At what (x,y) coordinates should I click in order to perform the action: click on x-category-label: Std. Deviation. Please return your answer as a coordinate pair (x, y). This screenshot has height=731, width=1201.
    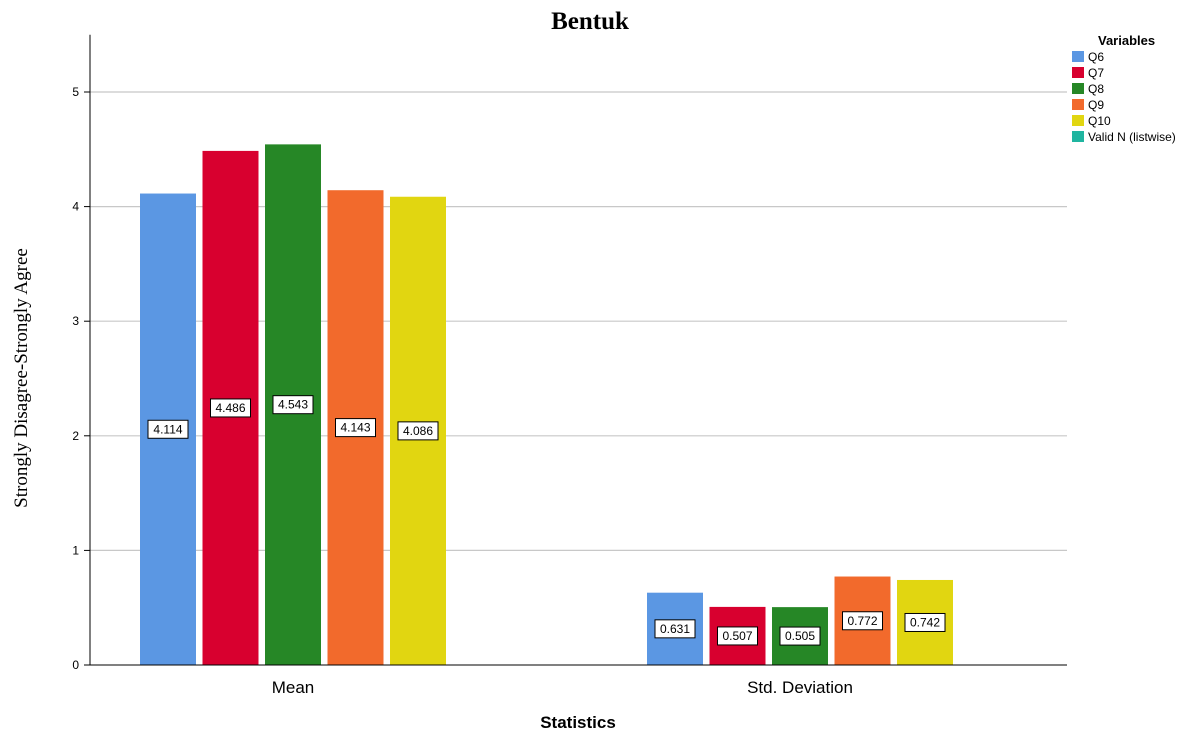
    Looking at the image, I should click on (800, 687).